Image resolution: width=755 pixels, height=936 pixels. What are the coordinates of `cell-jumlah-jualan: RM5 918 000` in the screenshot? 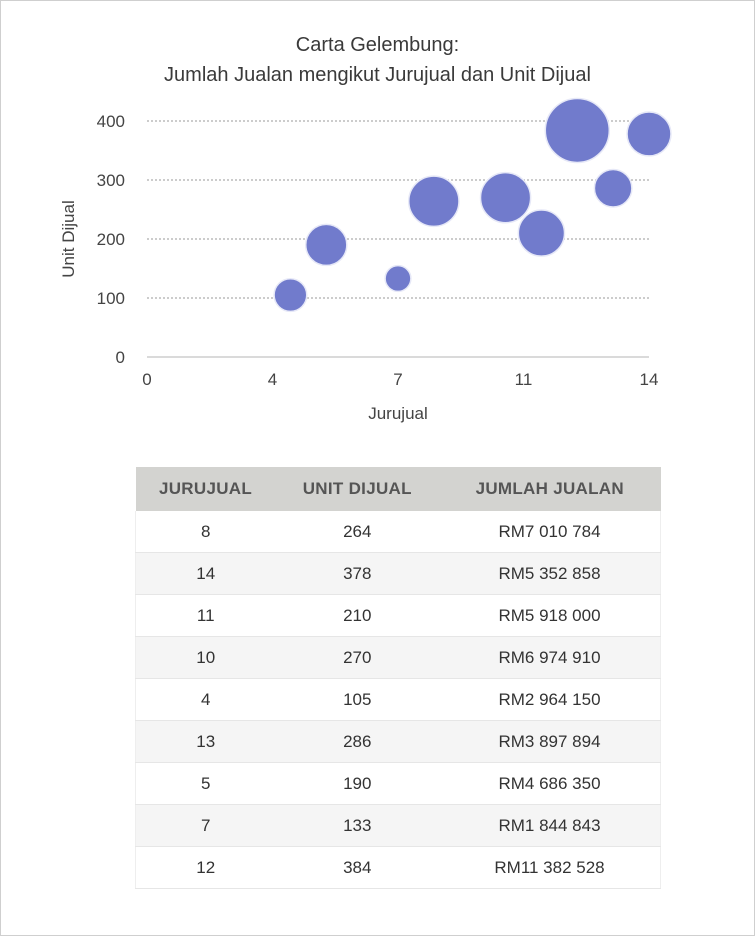 It's located at (550, 615).